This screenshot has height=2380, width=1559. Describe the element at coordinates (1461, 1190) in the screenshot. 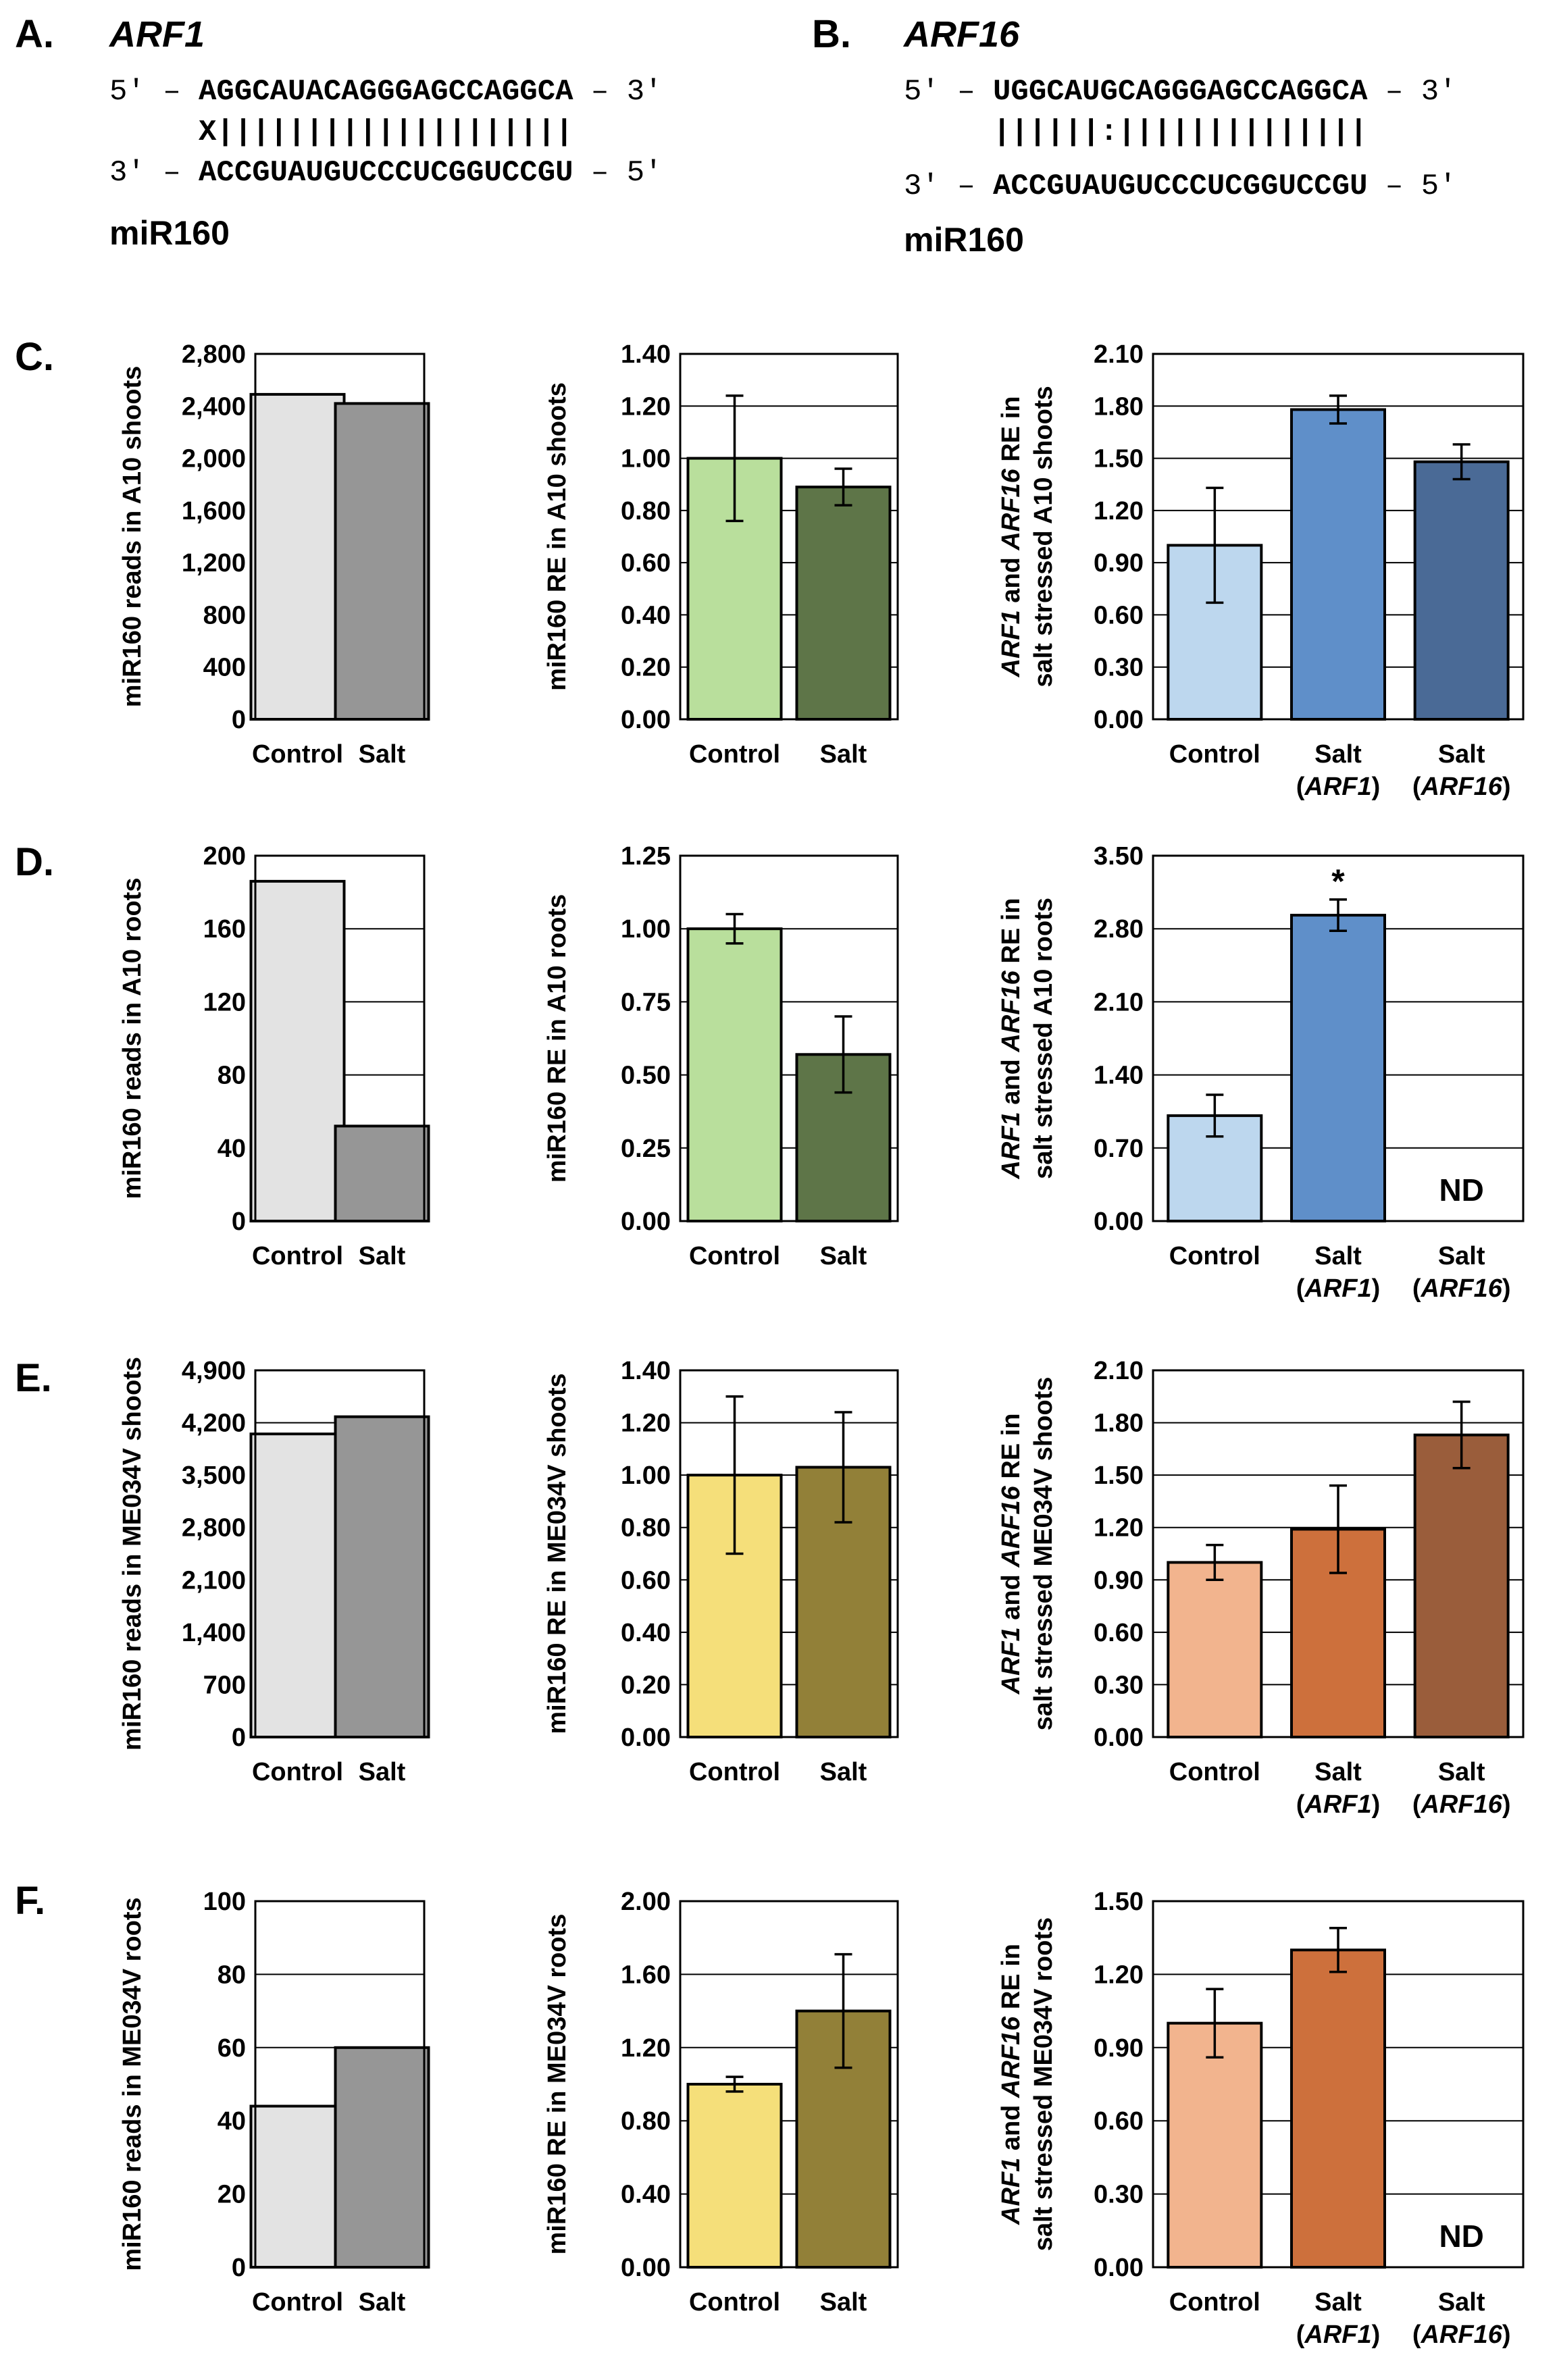

I see `not-detected-label: ND` at that location.